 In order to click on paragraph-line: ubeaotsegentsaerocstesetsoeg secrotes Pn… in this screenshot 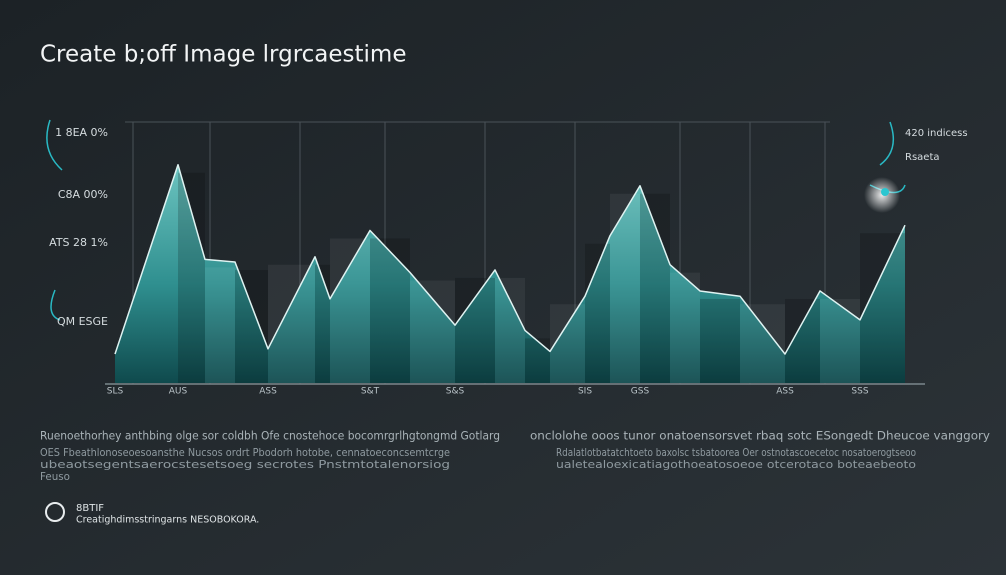, I will do `click(245, 465)`.